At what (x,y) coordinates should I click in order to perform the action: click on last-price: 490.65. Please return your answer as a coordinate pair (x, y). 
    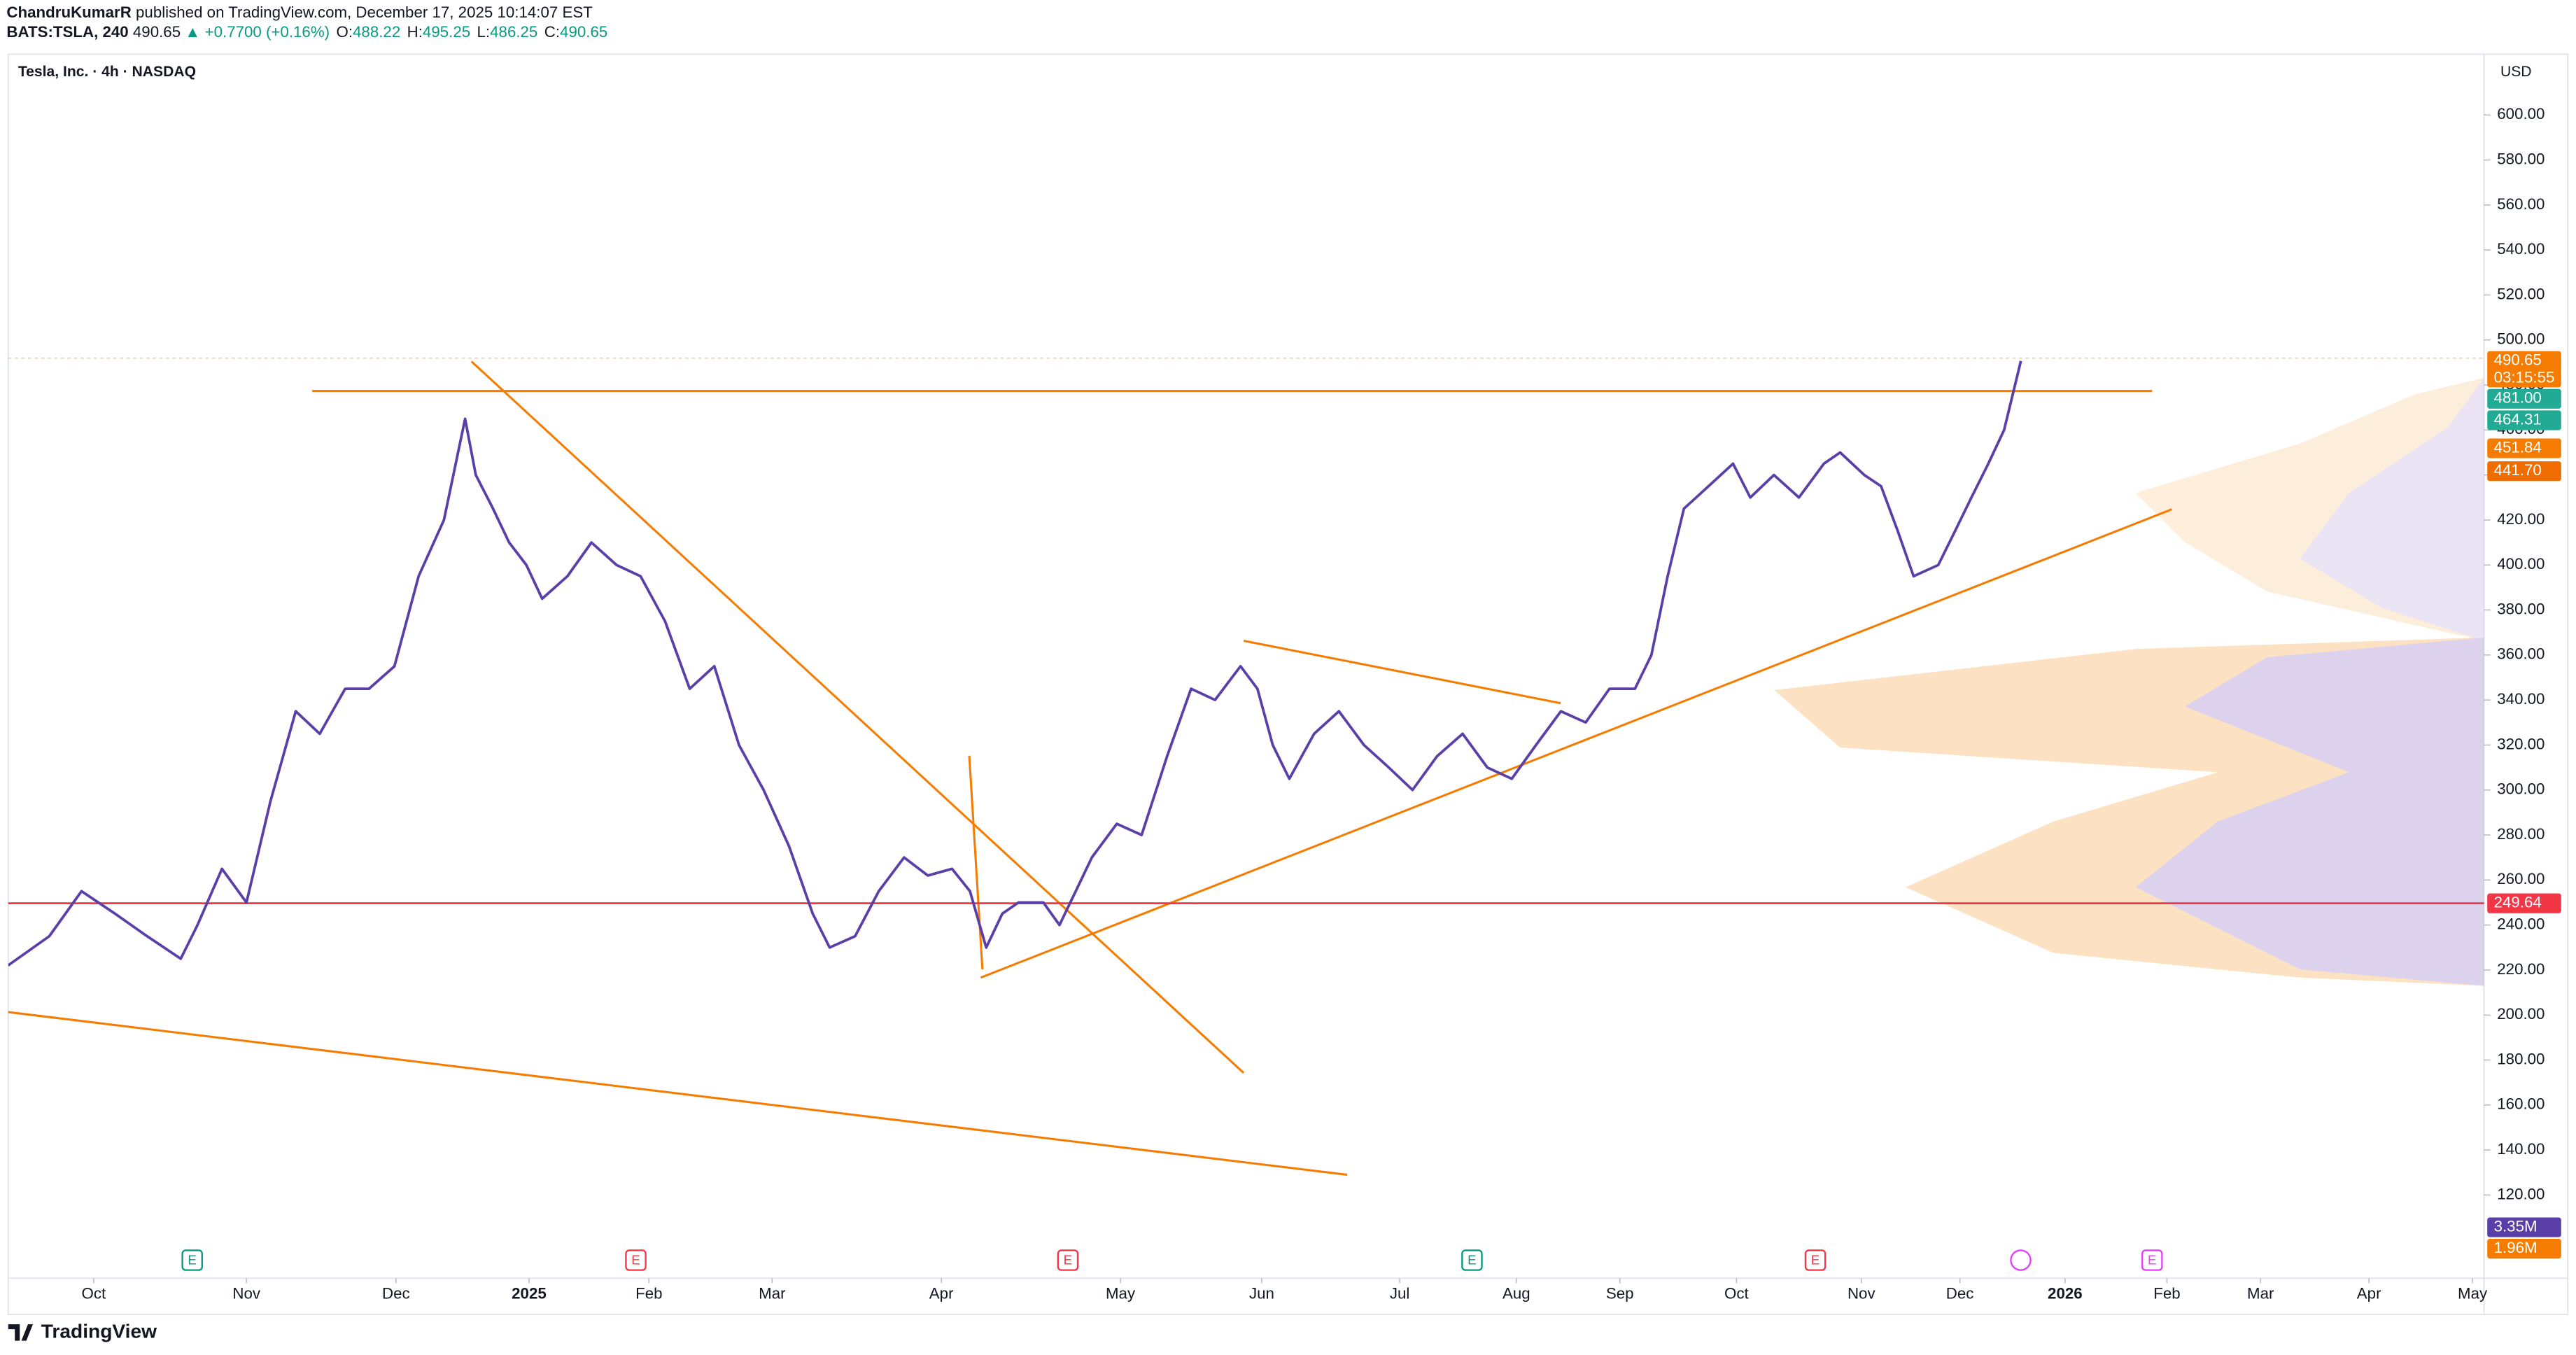
    Looking at the image, I should click on (157, 32).